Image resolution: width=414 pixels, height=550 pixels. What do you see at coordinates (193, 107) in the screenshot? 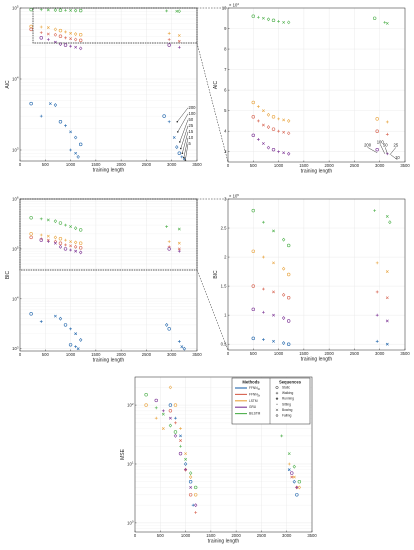
I see `annotation-label: 200` at bounding box center [193, 107].